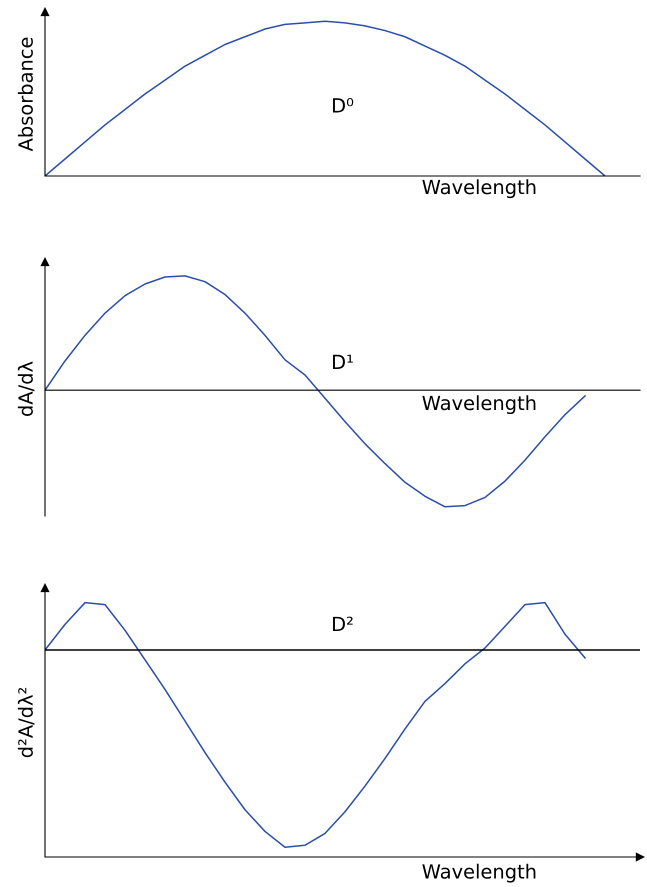 This screenshot has height=887, width=647. I want to click on annotation: D², so click(343, 624).